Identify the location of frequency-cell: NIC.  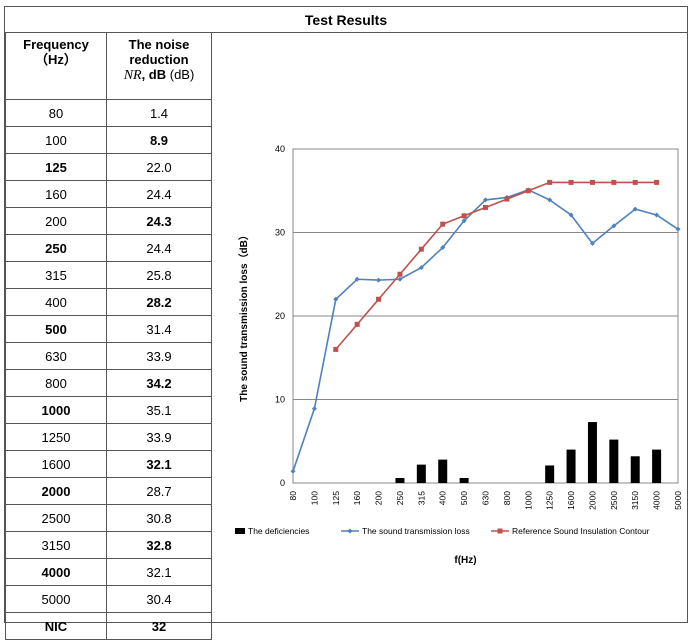
(56, 626).